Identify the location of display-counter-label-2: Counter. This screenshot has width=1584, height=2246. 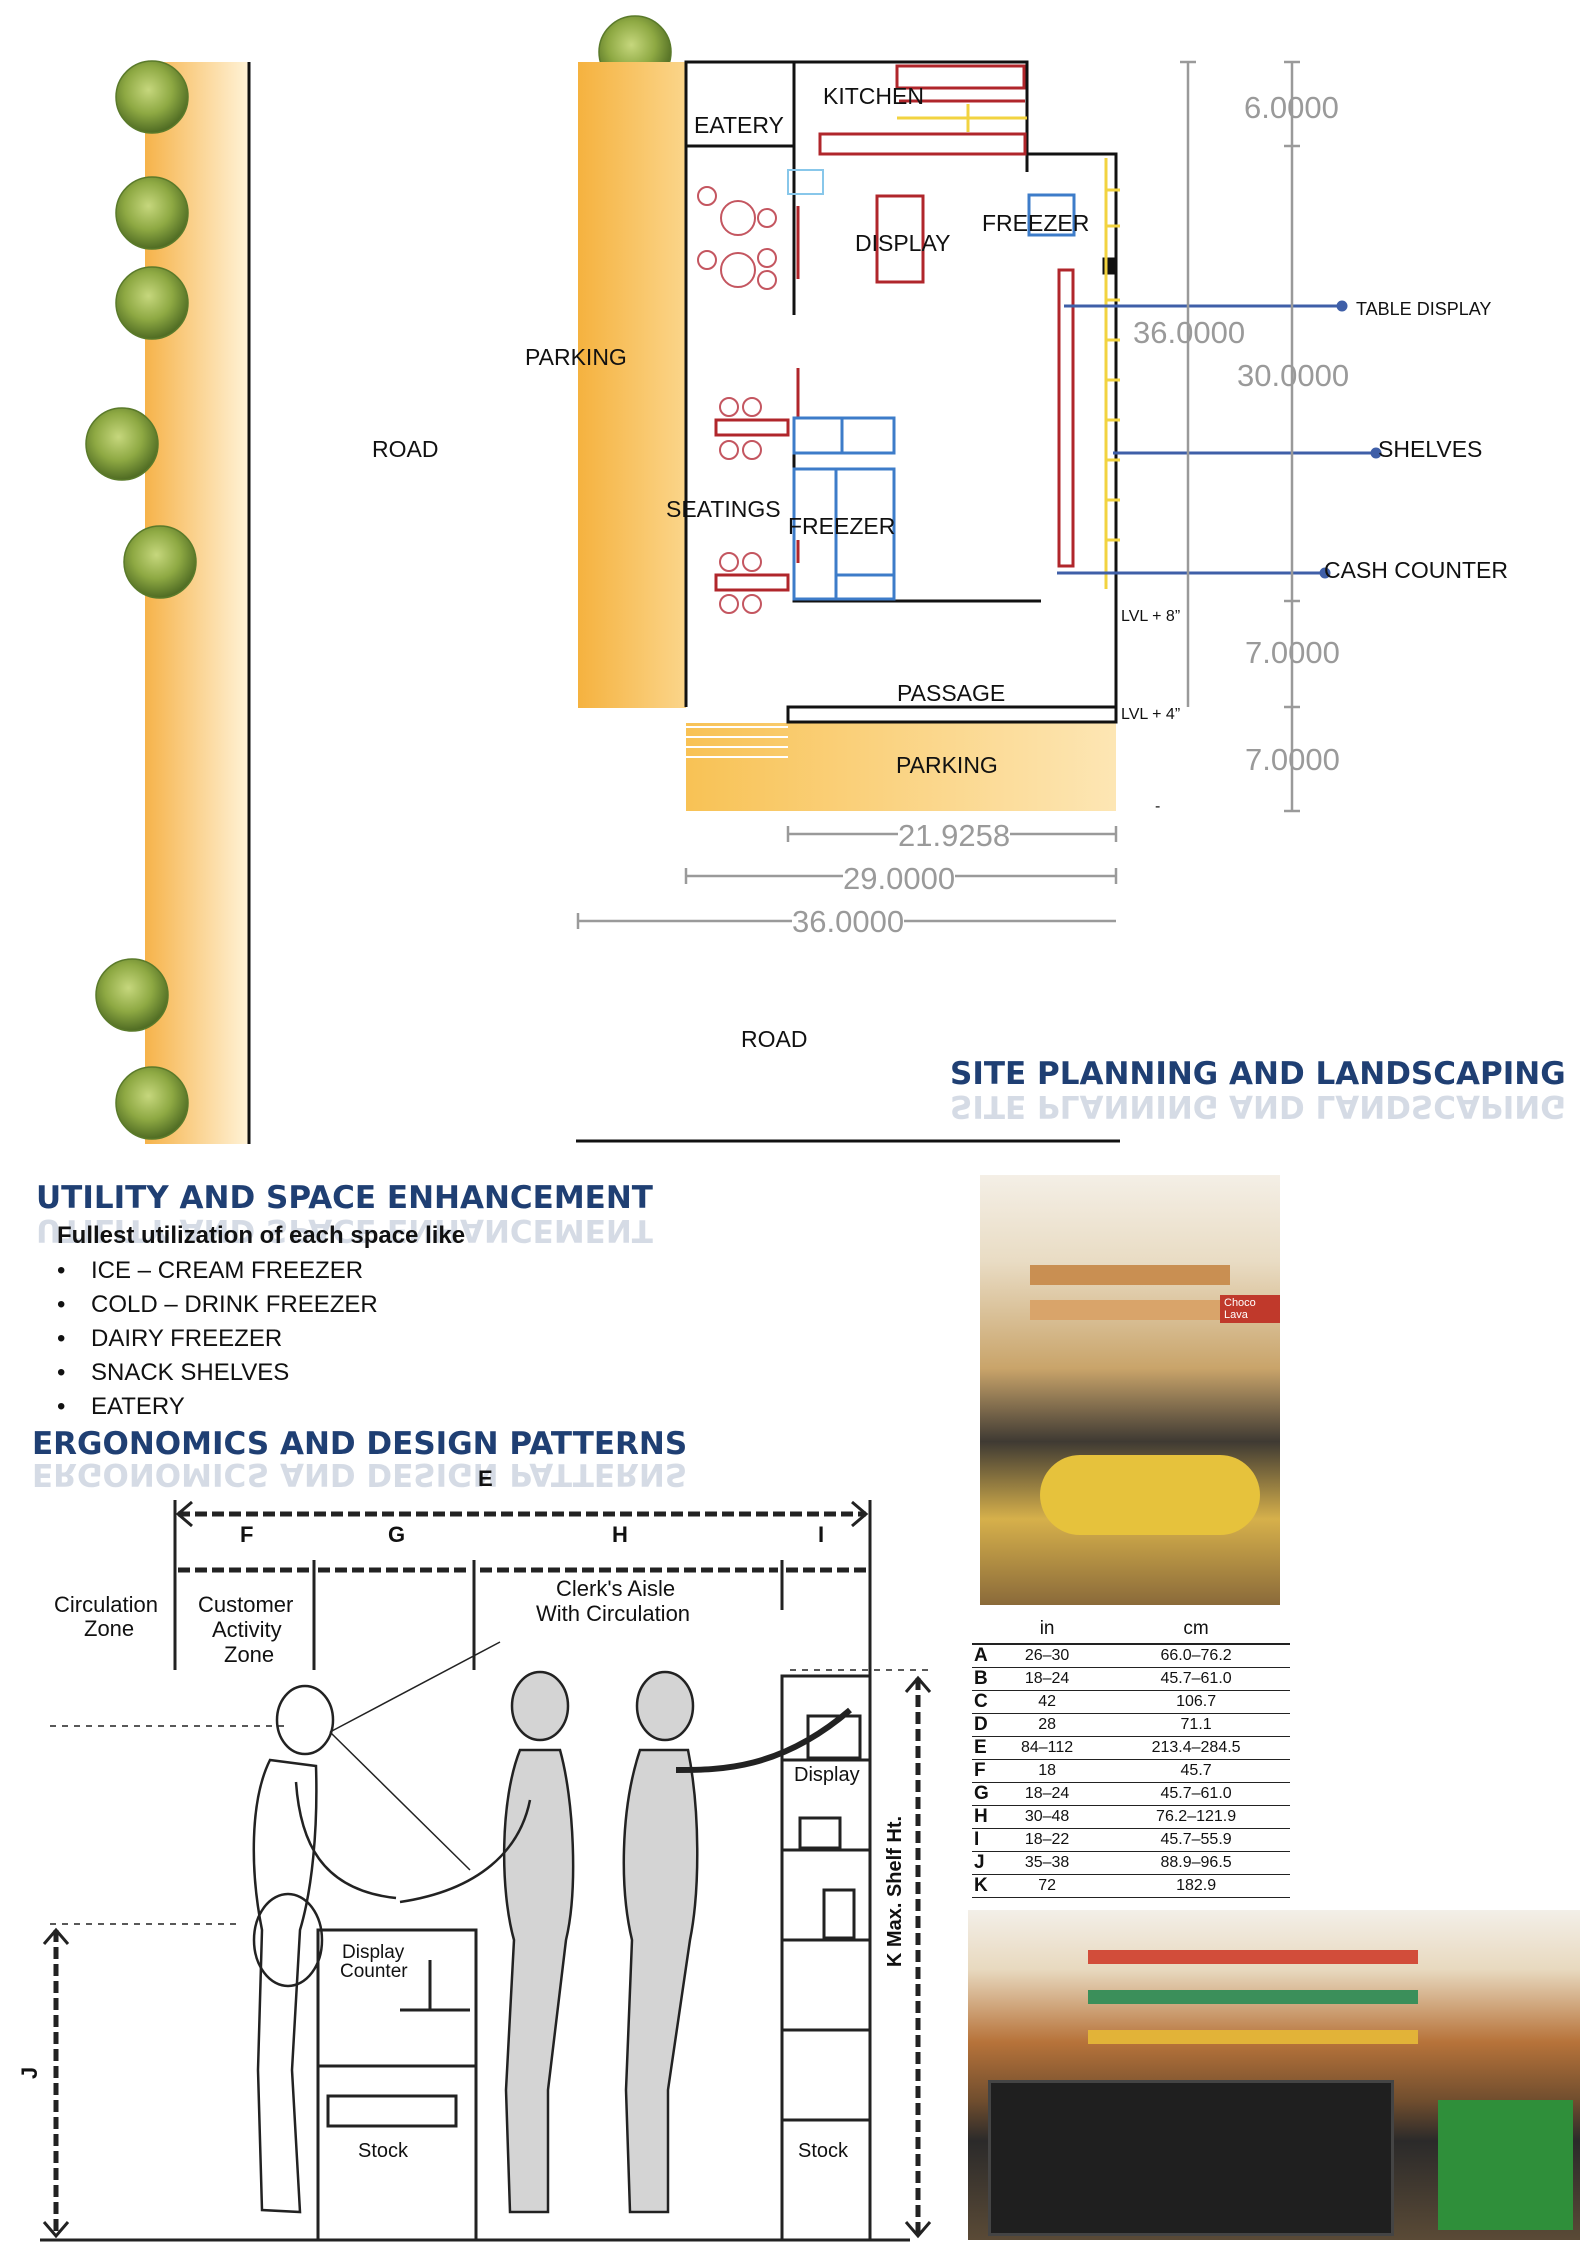
(374, 1971).